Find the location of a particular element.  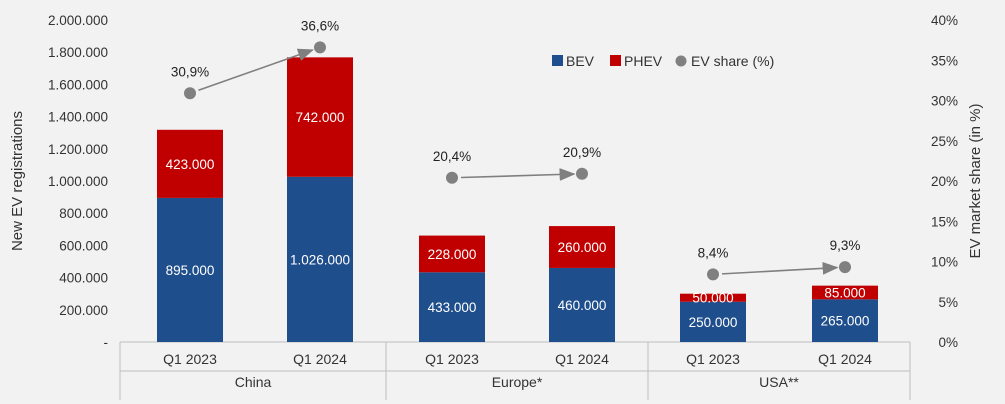

phev-value-label: 228.000 is located at coordinates (452, 254).